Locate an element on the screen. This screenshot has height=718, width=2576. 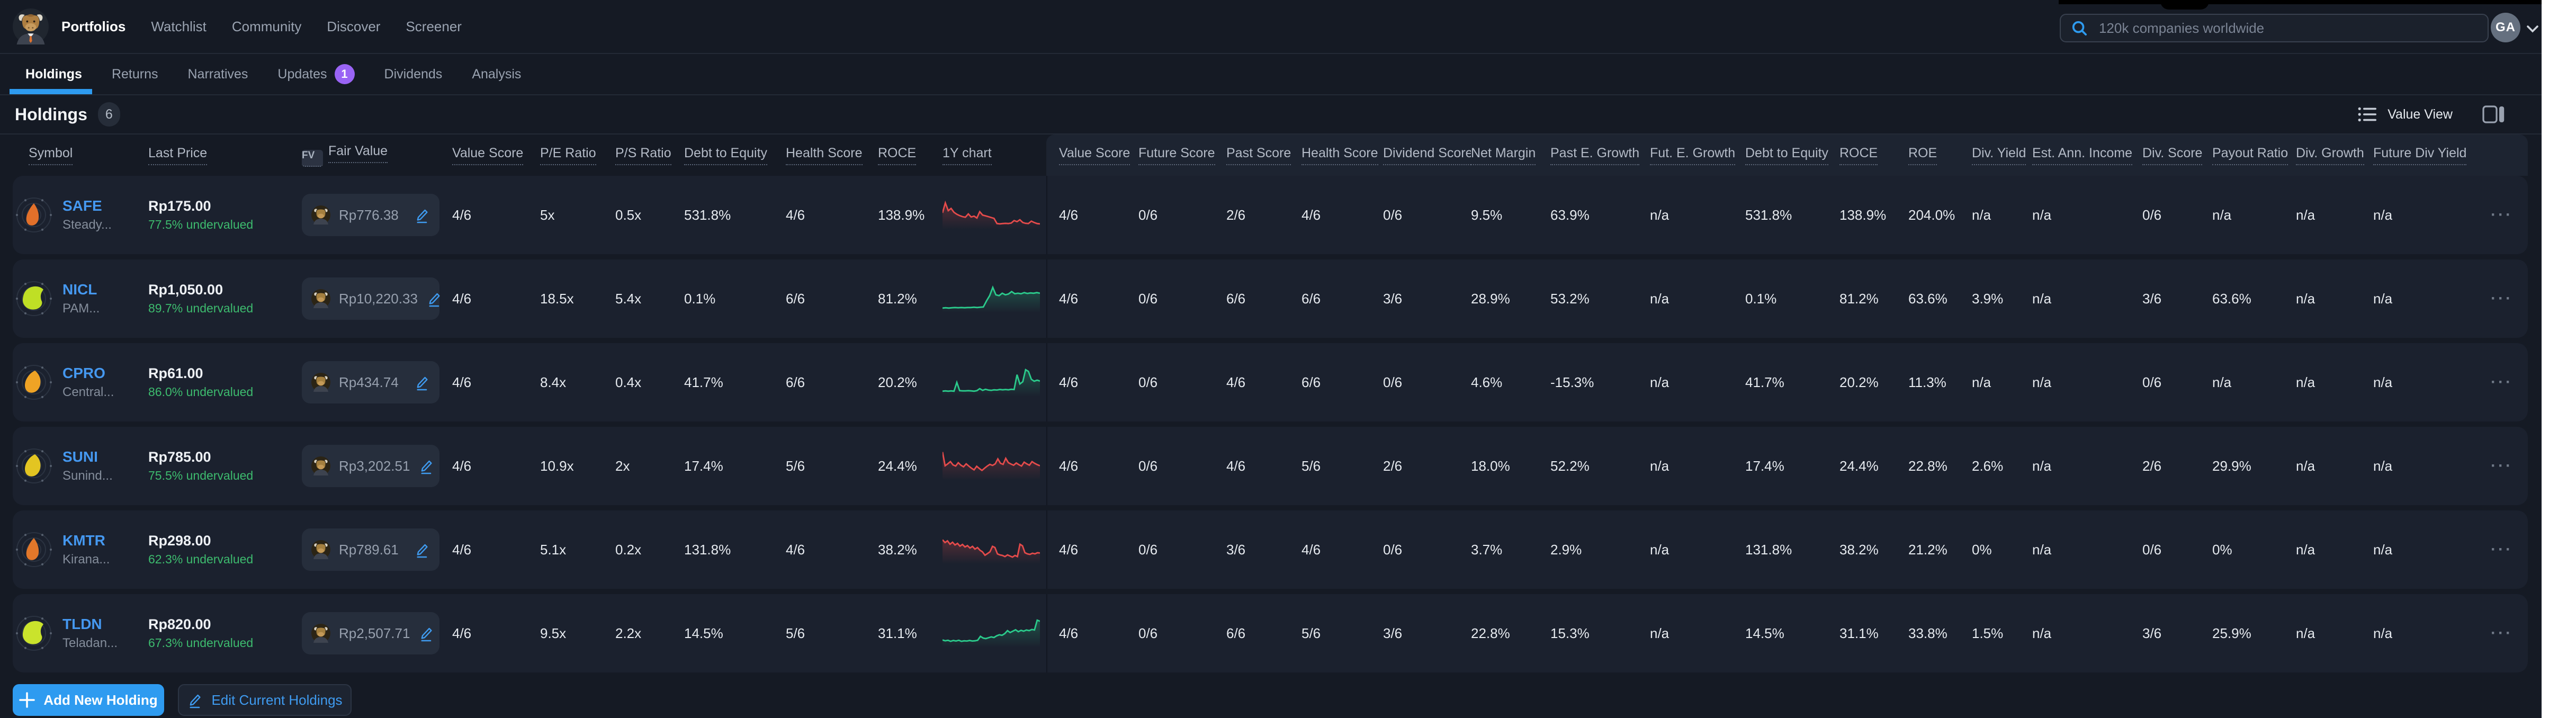
view-controls: Value View is located at coordinates (2431, 114).